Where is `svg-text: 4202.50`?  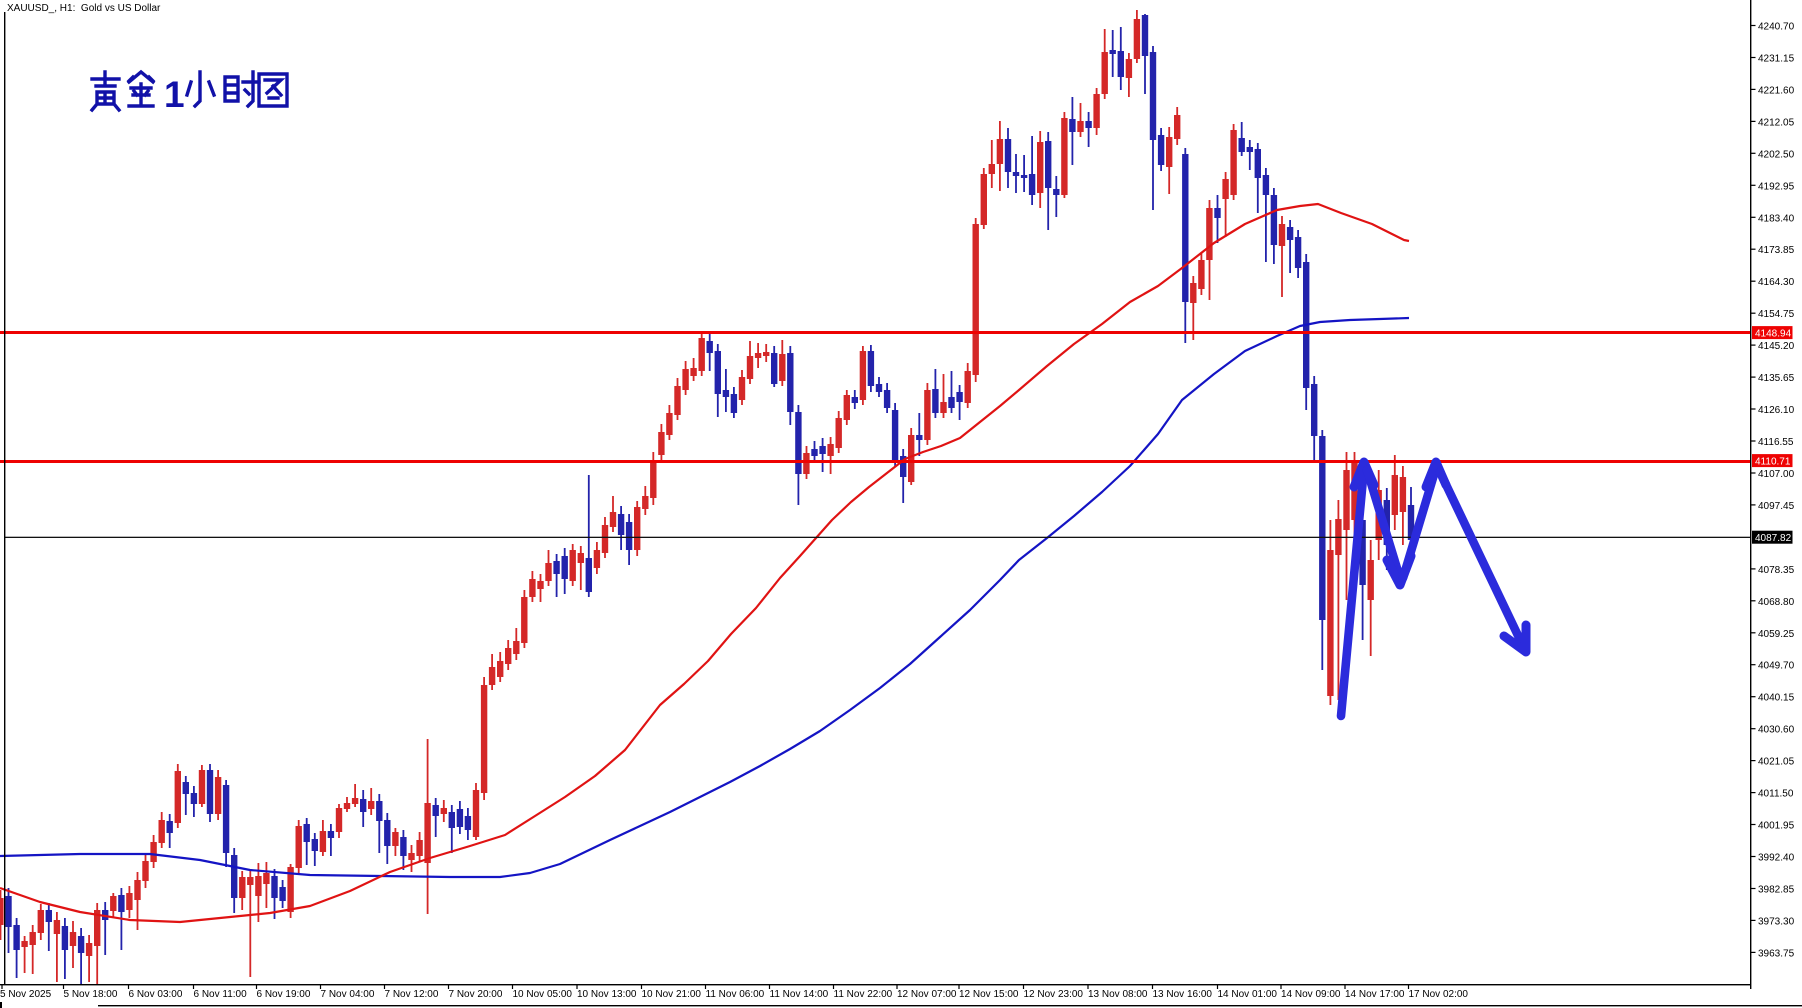
svg-text: 4202.50 is located at coordinates (1776, 154).